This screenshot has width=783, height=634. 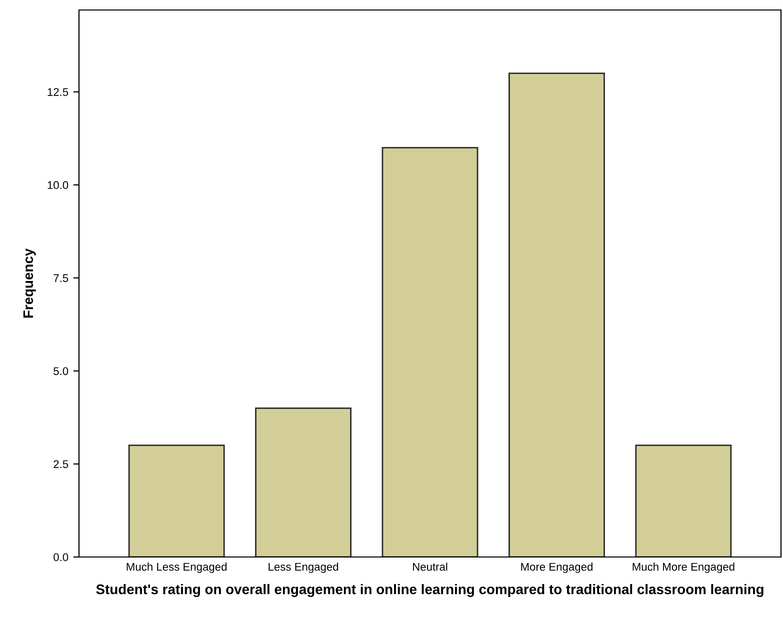 I want to click on x-tick-label: Less Engaged, so click(x=303, y=567).